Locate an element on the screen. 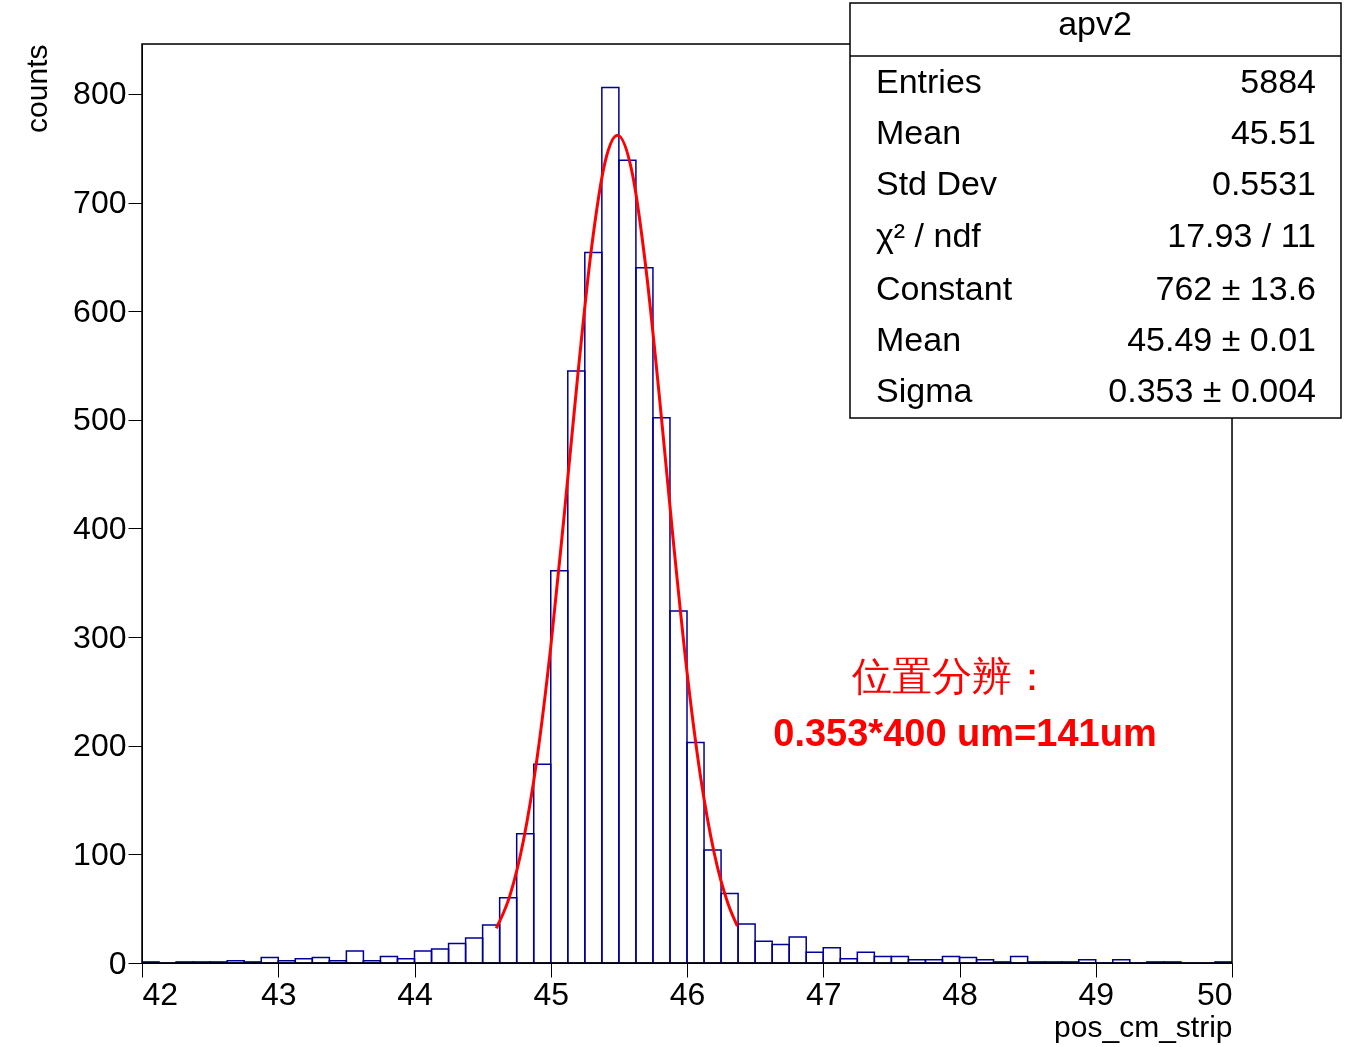  x-axis-title: pos_cm_strip is located at coordinates (1143, 1026).